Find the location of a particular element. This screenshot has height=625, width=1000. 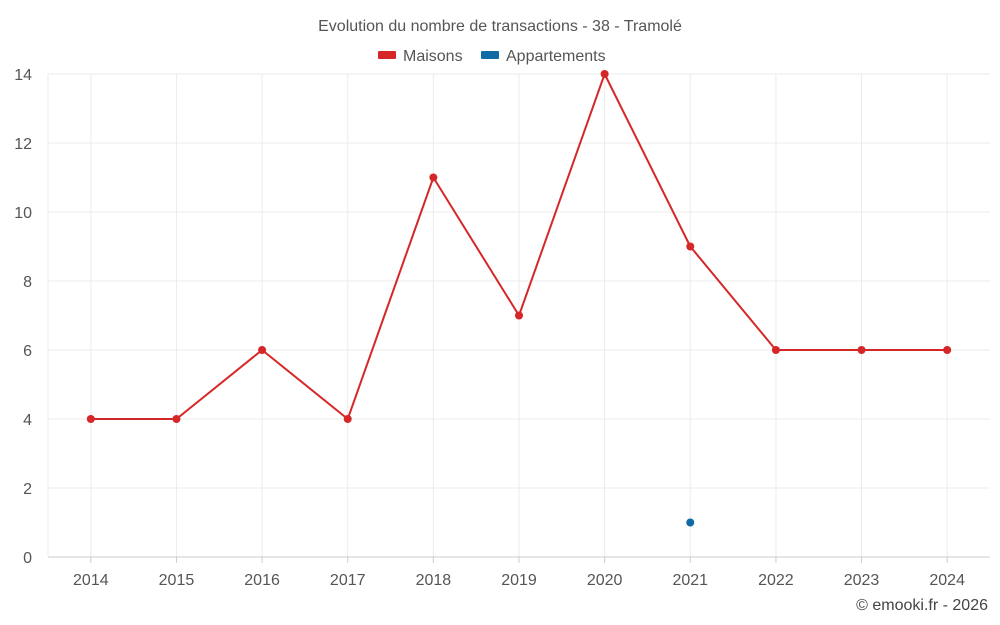

x-tick-label-2023: 2023 is located at coordinates (862, 580).